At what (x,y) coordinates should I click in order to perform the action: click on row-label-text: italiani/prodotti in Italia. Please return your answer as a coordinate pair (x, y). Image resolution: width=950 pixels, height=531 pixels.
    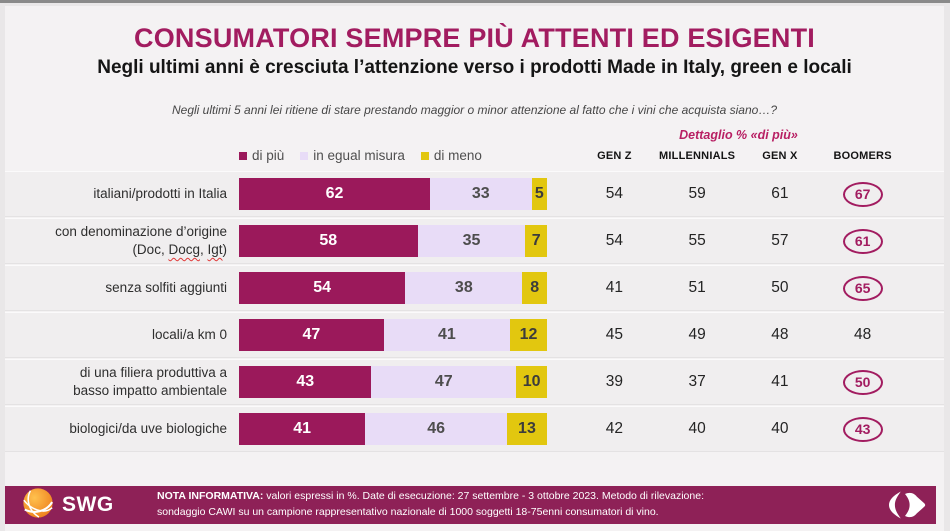
    Looking at the image, I should click on (160, 194).